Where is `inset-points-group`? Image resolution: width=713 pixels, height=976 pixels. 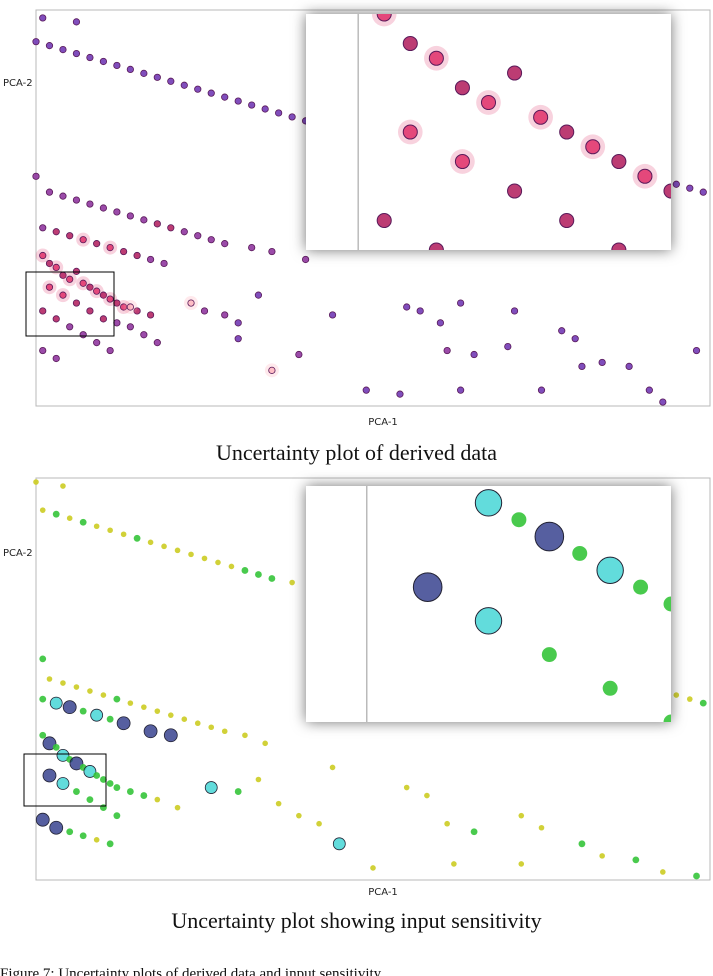 inset-points-group is located at coordinates (518, 604).